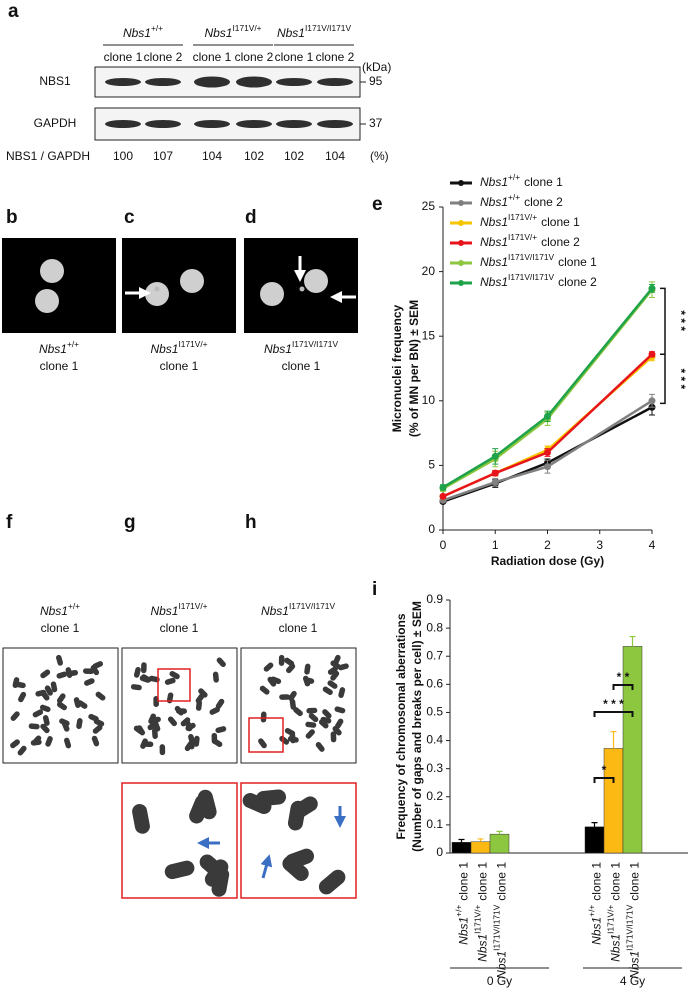 This screenshot has height=992, width=692. I want to click on zoom-box, so click(174, 685).